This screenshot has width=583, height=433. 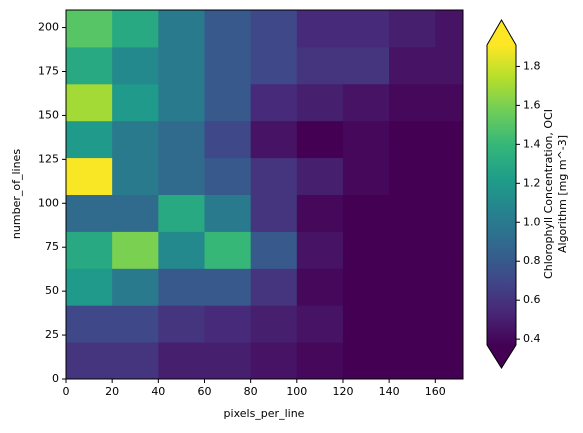 I want to click on colorbar-tick-label: 1.2, so click(x=532, y=182).